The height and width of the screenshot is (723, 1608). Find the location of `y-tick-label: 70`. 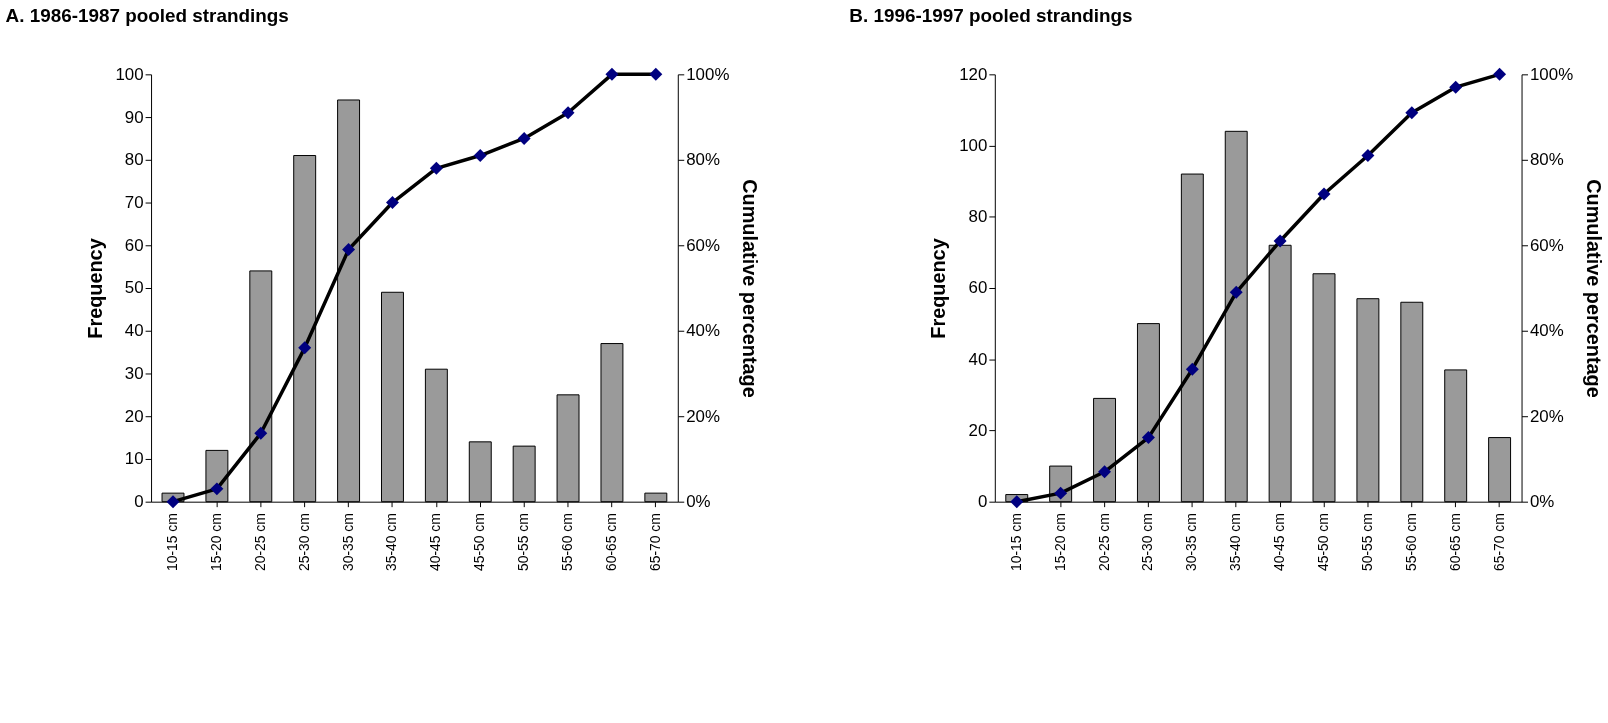

y-tick-label: 70 is located at coordinates (134, 202).